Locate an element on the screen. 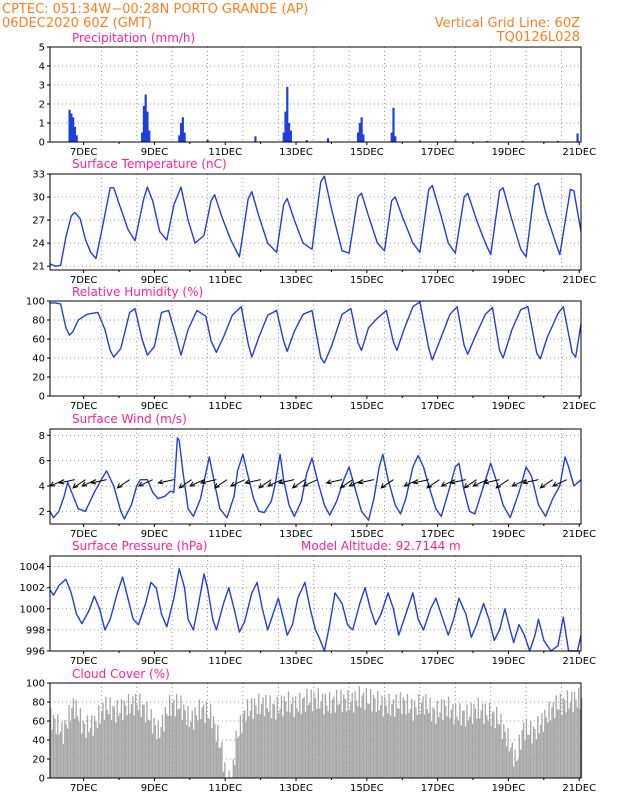 The width and height of the screenshot is (618, 800). pressure-ytick-label: 1000 is located at coordinates (32, 609).